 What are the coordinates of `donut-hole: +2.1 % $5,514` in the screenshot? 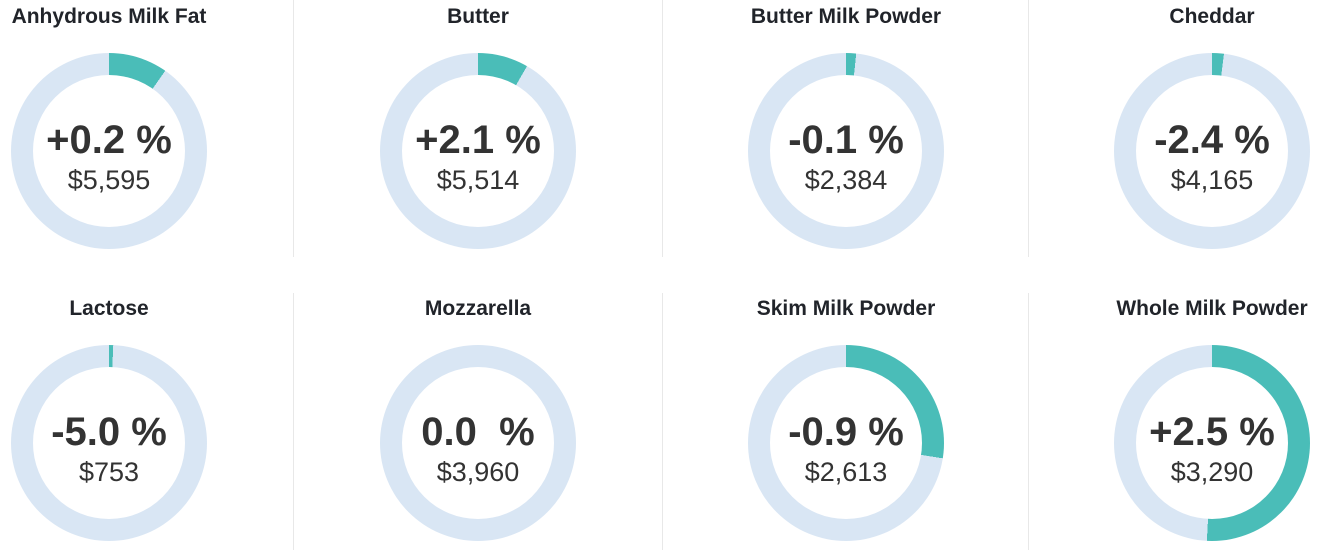 It's located at (478, 151).